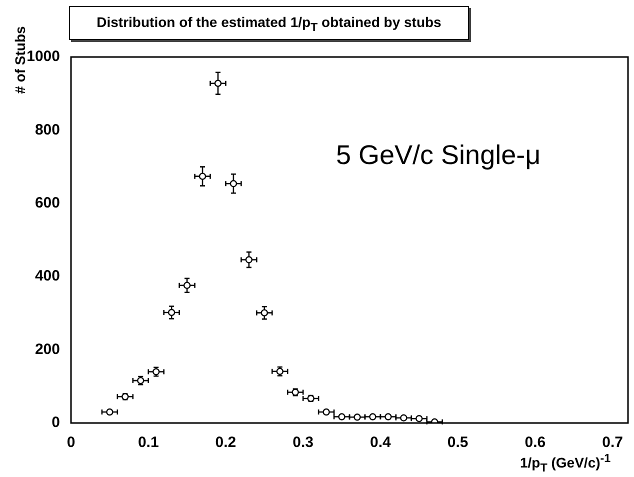 This screenshot has height=477, width=634. I want to click on y-tick-label: 200, so click(47, 349).